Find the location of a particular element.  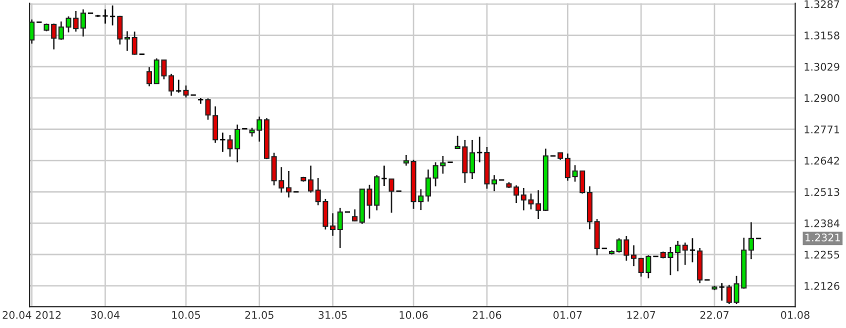

y-tick-label: 1.2255 is located at coordinates (822, 254).